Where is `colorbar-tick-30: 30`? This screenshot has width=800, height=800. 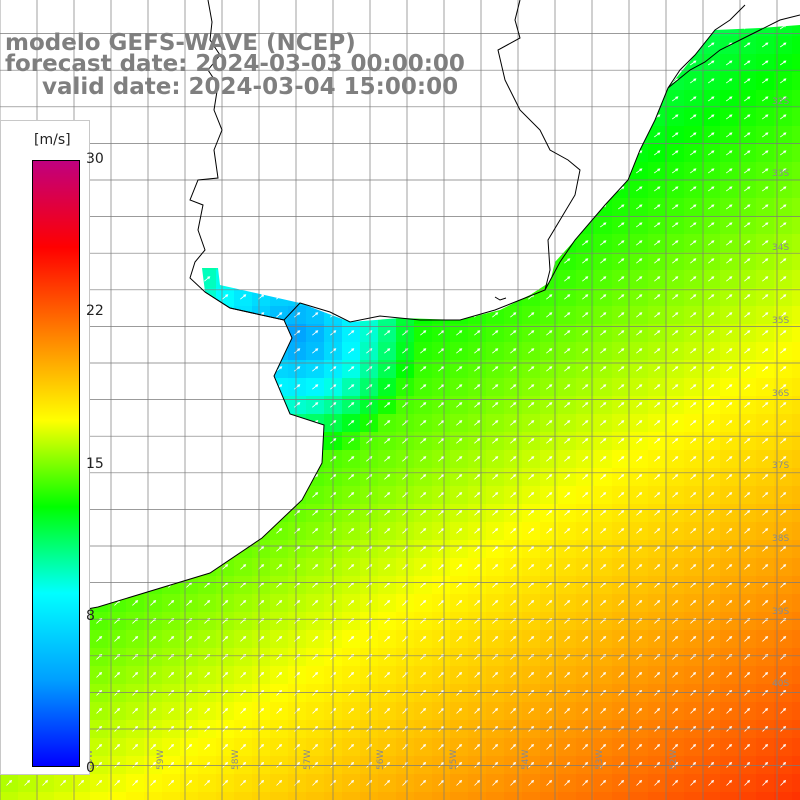 colorbar-tick-30: 30 is located at coordinates (95, 159).